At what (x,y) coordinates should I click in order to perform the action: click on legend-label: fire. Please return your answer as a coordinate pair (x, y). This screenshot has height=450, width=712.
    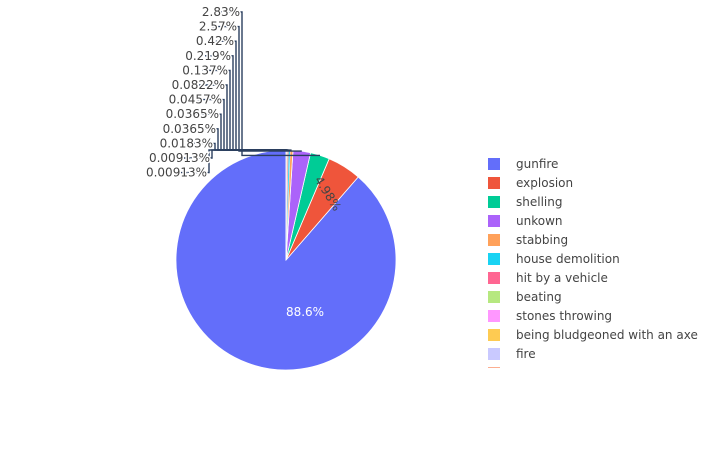
    Looking at the image, I should click on (526, 353).